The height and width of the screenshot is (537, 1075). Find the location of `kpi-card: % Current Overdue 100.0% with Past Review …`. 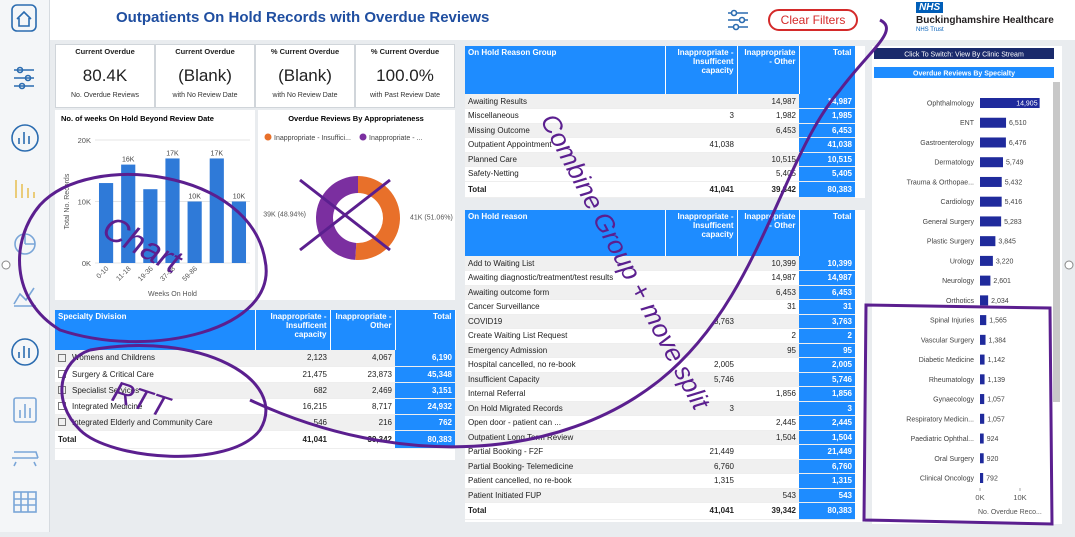

kpi-card: % Current Overdue 100.0% with Past Review … is located at coordinates (405, 76).